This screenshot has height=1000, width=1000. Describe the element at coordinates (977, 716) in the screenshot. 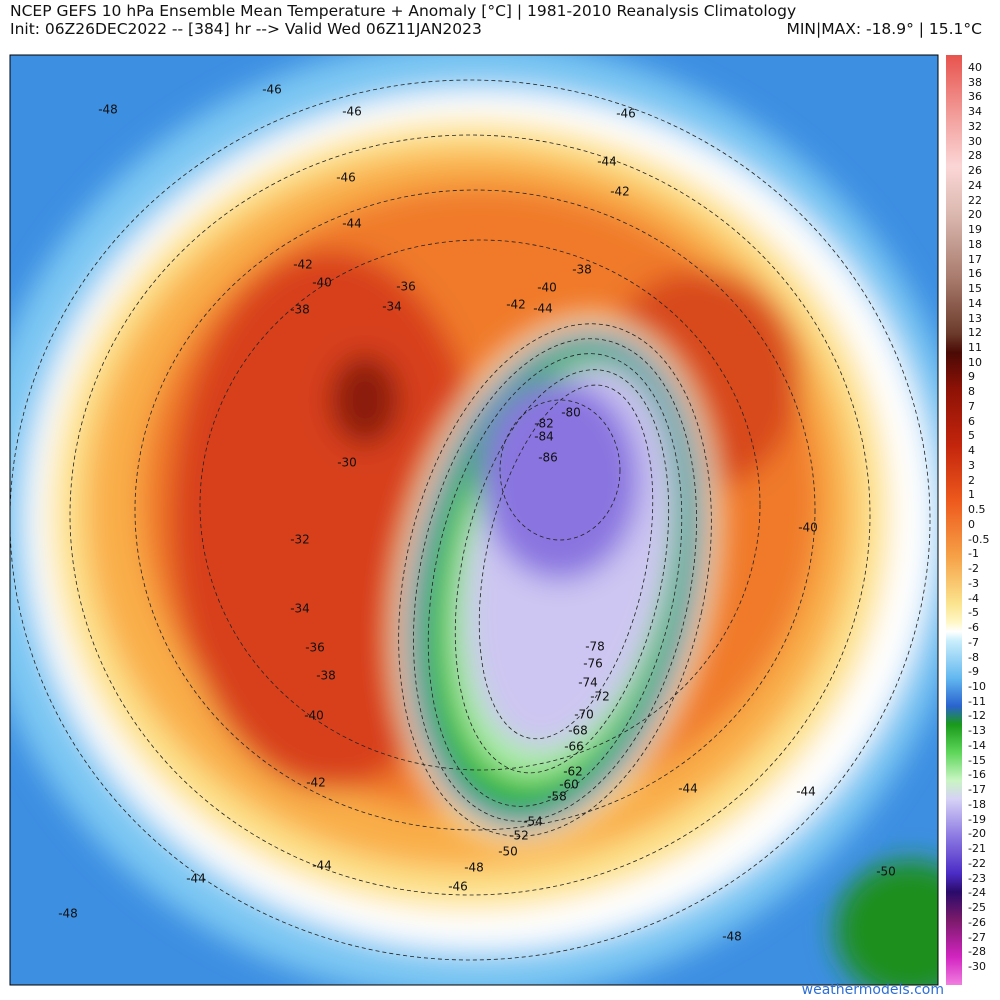

I see `colorbar-label: -12` at that location.